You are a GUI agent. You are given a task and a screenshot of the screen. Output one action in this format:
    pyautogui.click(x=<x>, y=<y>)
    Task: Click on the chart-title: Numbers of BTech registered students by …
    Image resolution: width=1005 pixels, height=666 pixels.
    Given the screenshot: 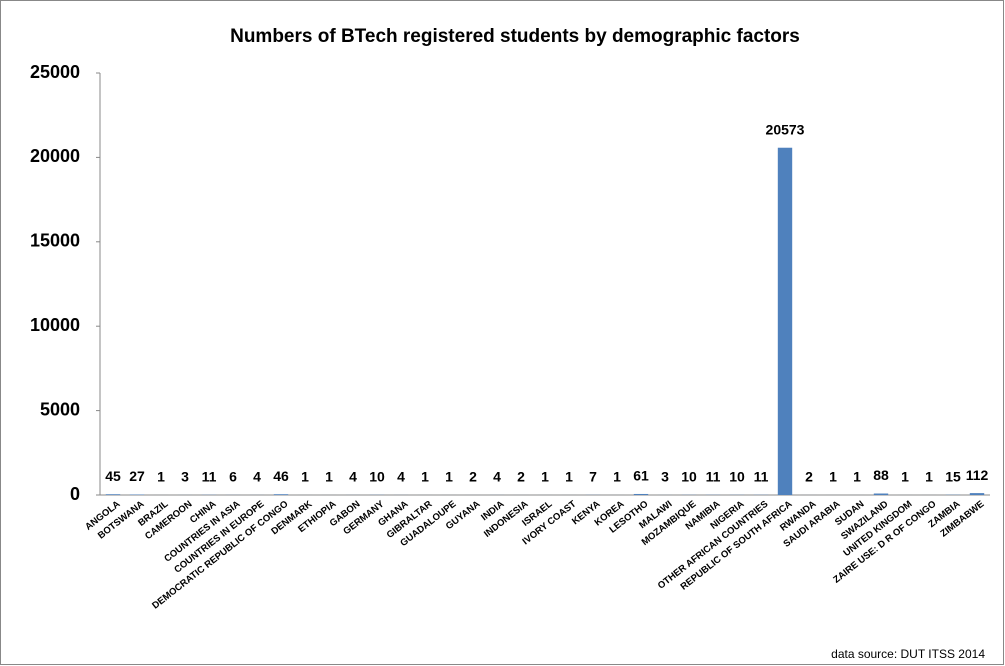 What is the action you would take?
    pyautogui.click(x=515, y=36)
    